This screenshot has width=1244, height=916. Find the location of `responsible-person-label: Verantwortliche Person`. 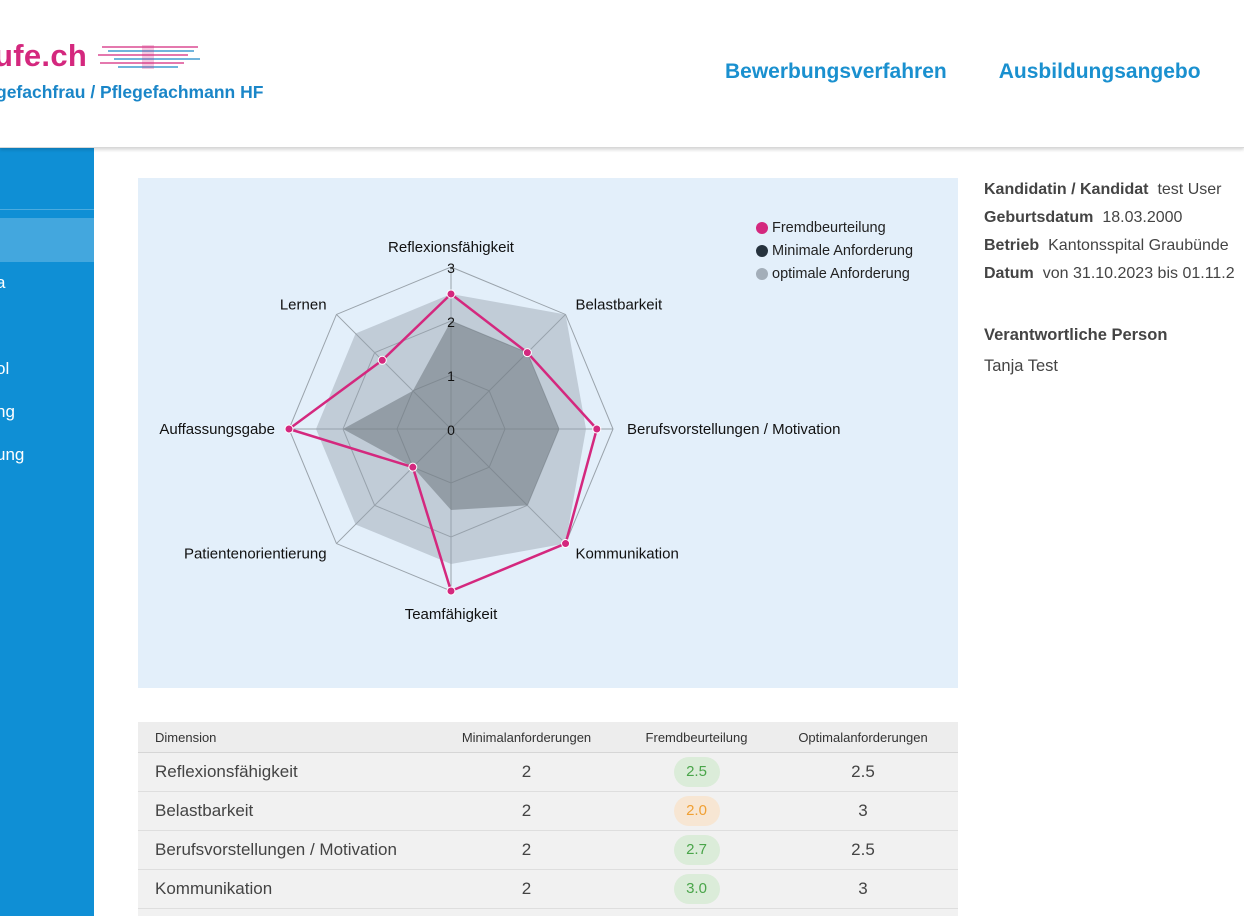

responsible-person-label: Verantwortliche Person is located at coordinates (1076, 335).